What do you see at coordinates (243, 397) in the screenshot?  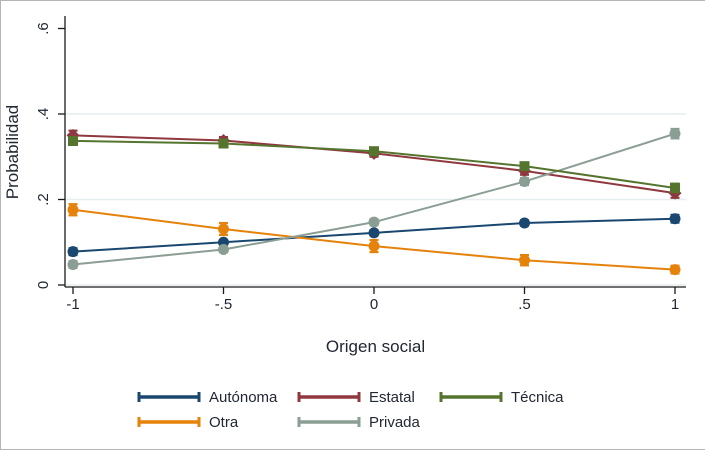 I see `legend-label-autonoma: Autónoma` at bounding box center [243, 397].